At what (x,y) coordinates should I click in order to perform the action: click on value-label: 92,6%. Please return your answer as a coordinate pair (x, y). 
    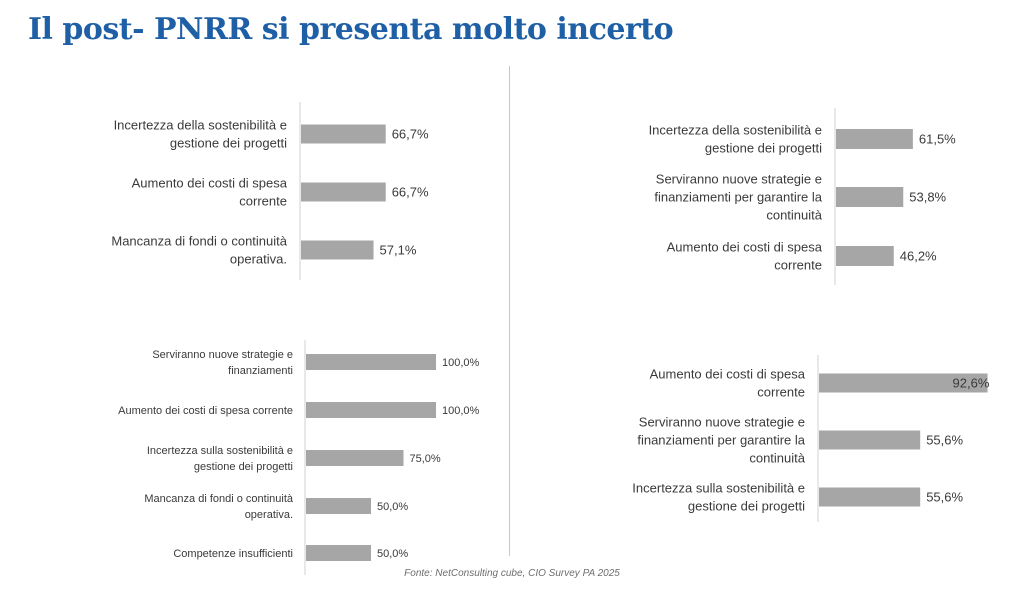
    Looking at the image, I should click on (971, 383).